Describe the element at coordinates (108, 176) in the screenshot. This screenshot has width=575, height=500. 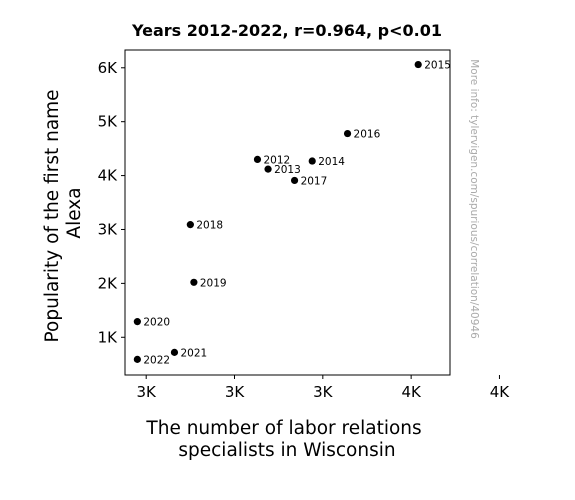
I see `y-tick-label: 4K` at that location.